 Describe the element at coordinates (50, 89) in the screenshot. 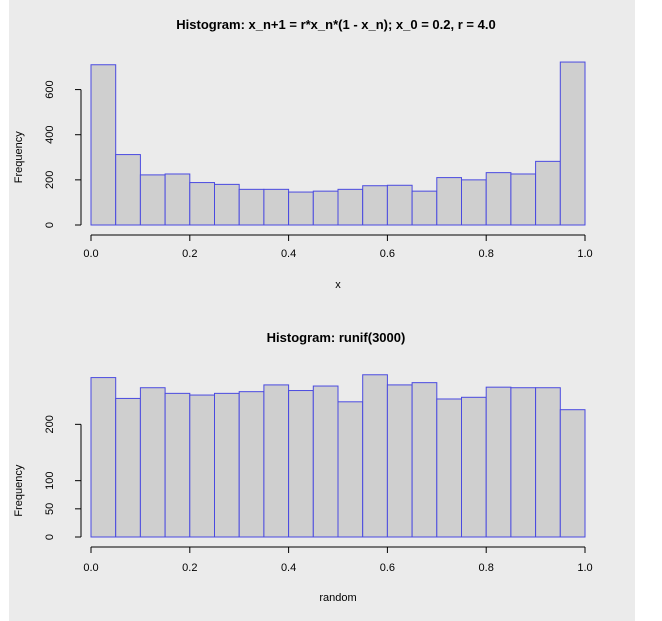

I see `hist1-y-tick-label: 600` at that location.